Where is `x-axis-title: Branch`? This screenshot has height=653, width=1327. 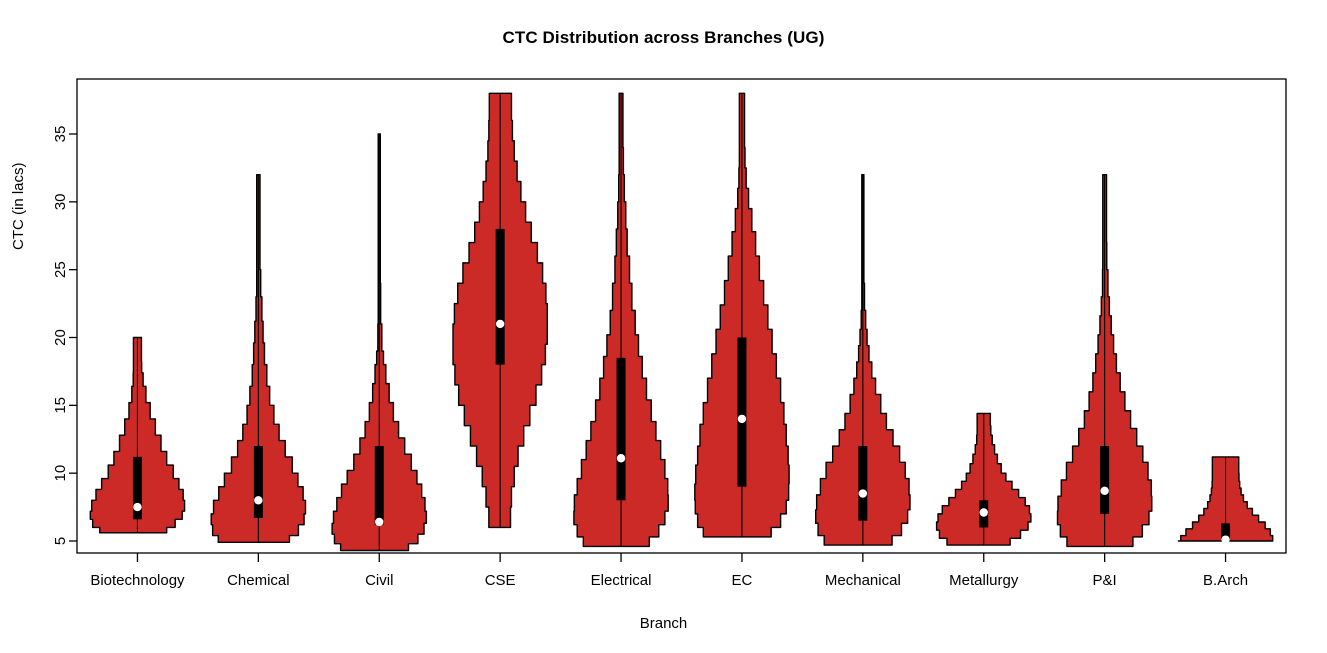 x-axis-title: Branch is located at coordinates (663, 623).